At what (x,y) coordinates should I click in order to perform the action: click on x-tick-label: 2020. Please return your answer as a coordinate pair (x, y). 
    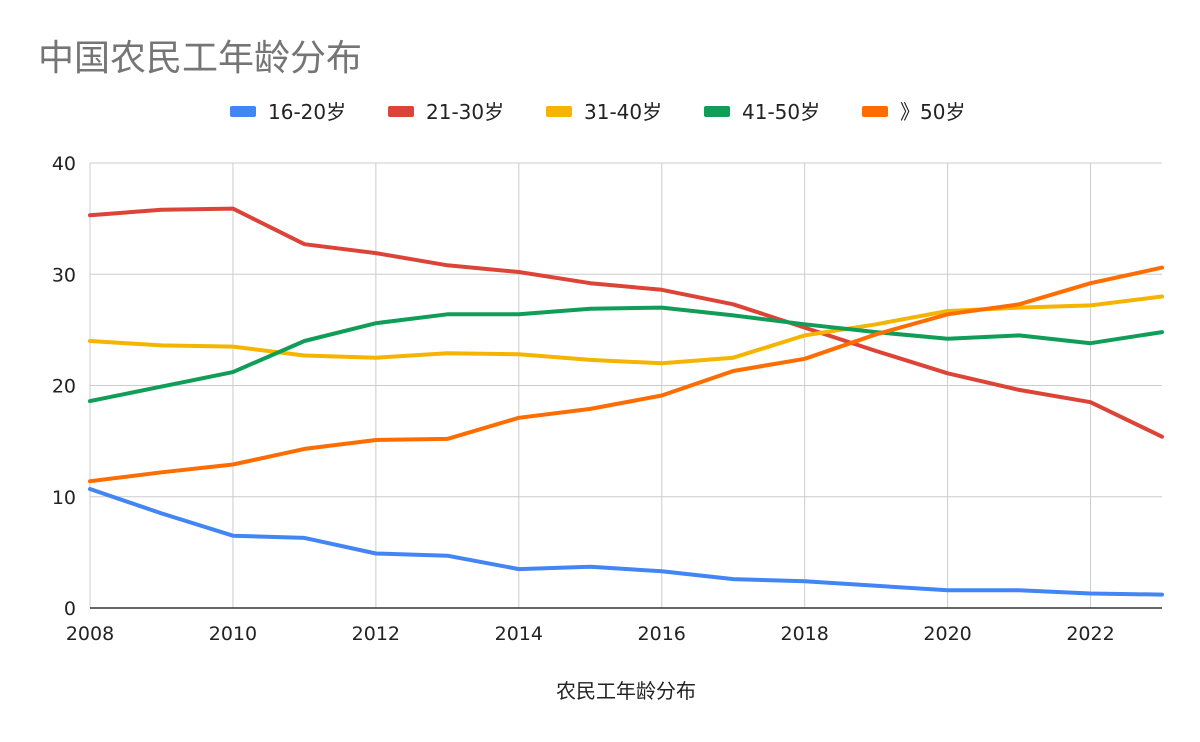
    Looking at the image, I should click on (947, 634).